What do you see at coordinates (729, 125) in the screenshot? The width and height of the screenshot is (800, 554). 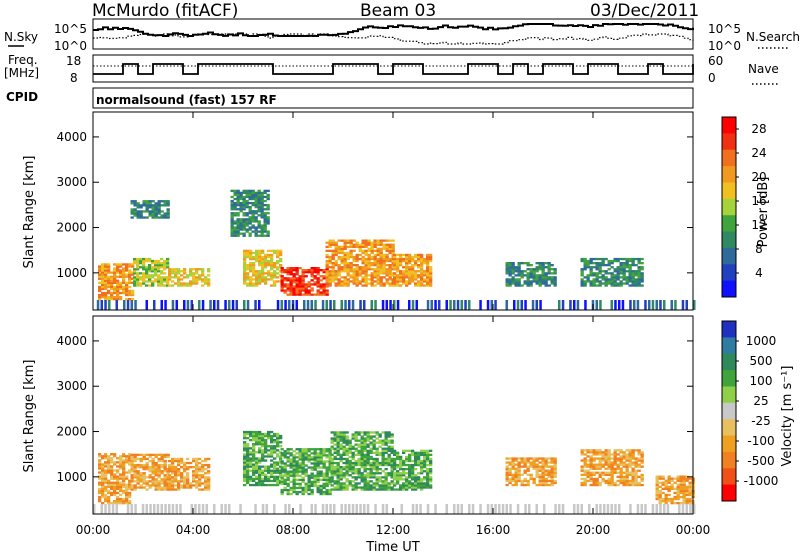 I see `power-colorbar-segment` at bounding box center [729, 125].